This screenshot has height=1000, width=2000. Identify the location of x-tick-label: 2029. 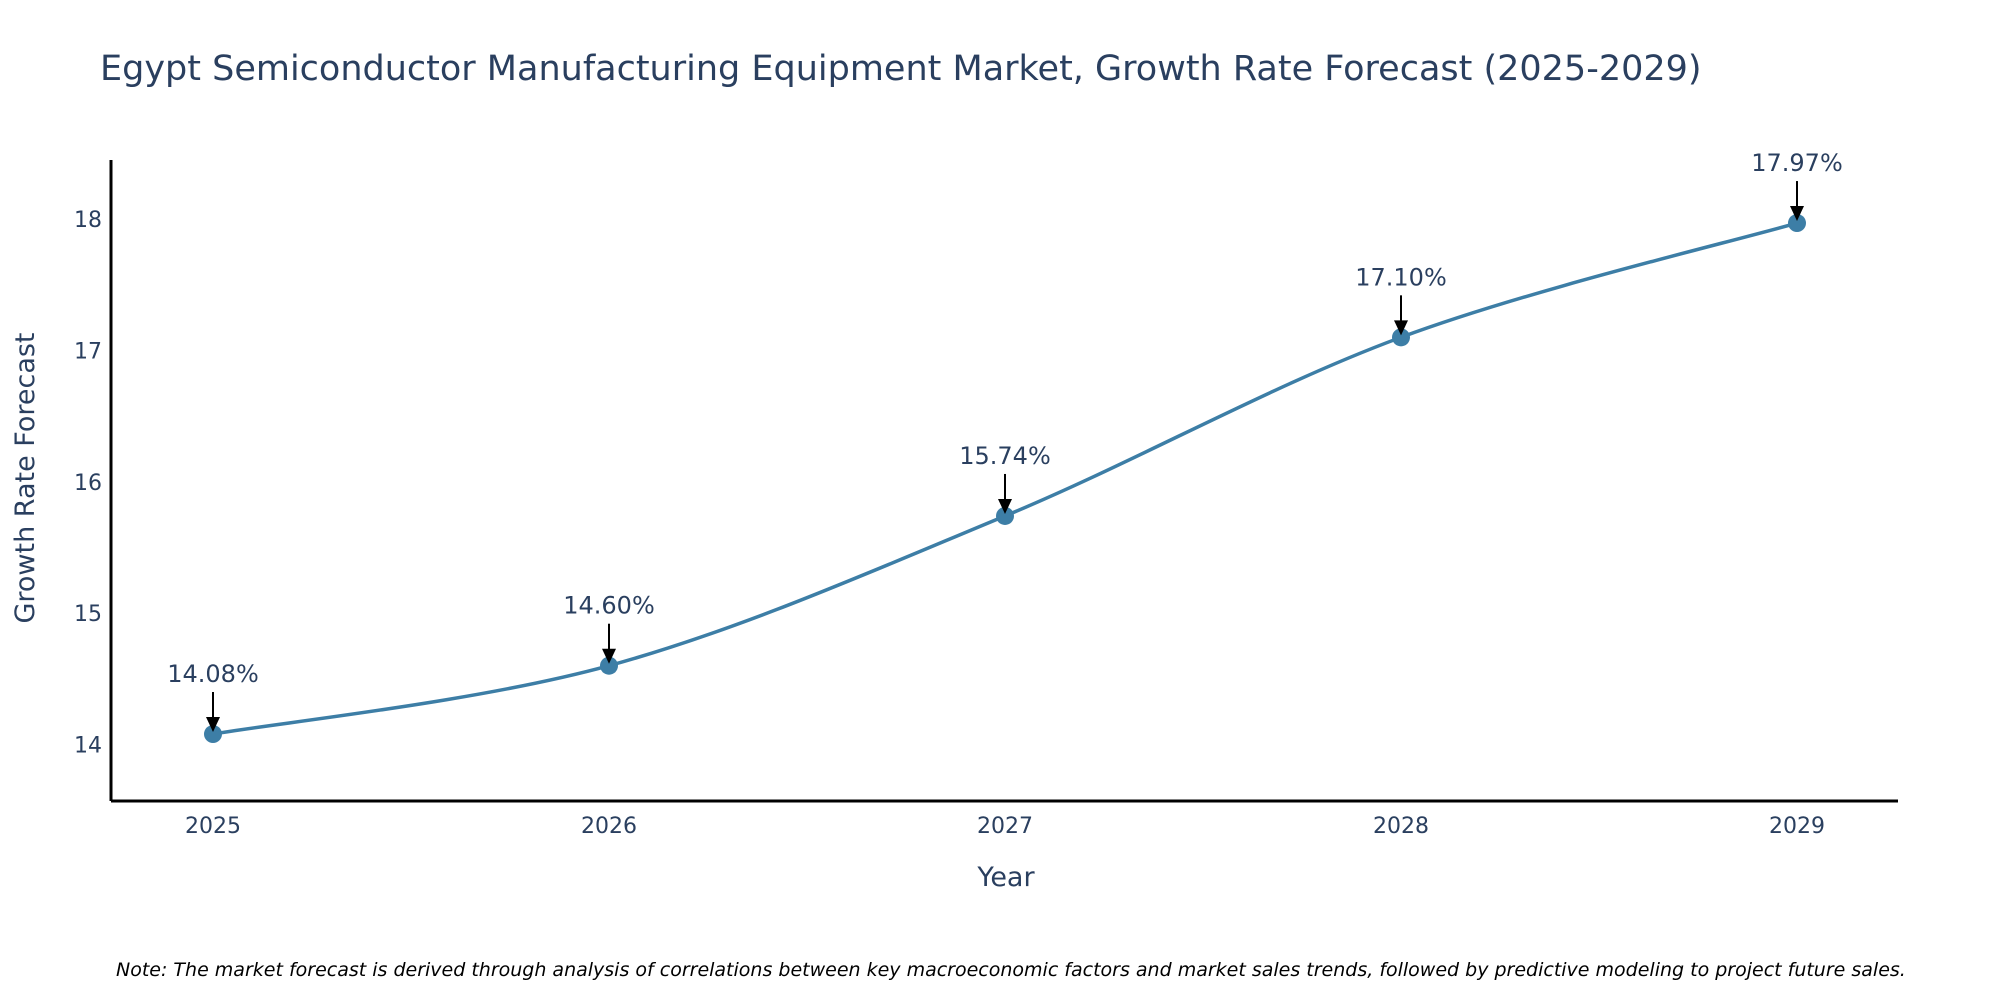
(1797, 826).